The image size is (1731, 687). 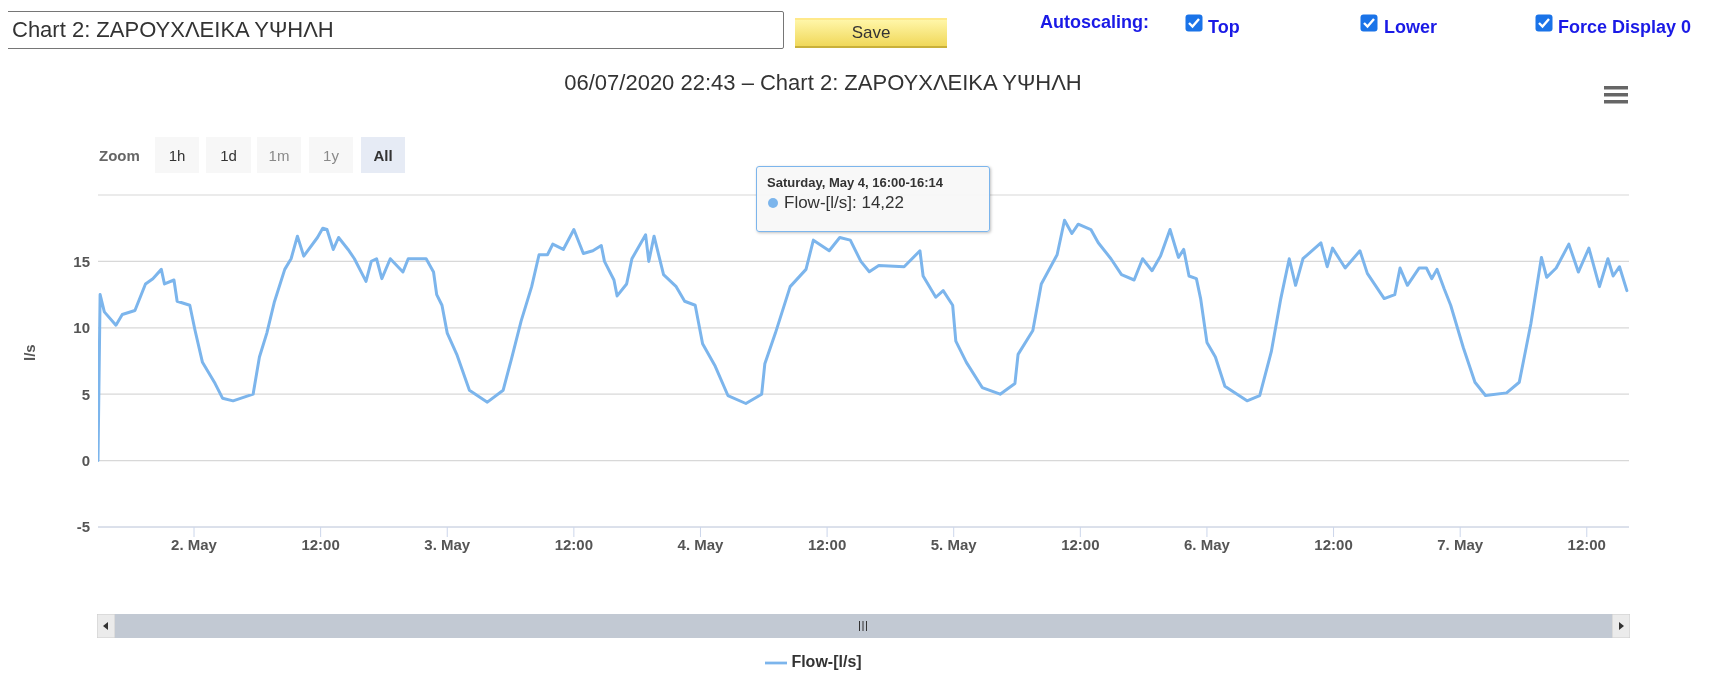 I want to click on text: Force Display 0, so click(x=1625, y=27).